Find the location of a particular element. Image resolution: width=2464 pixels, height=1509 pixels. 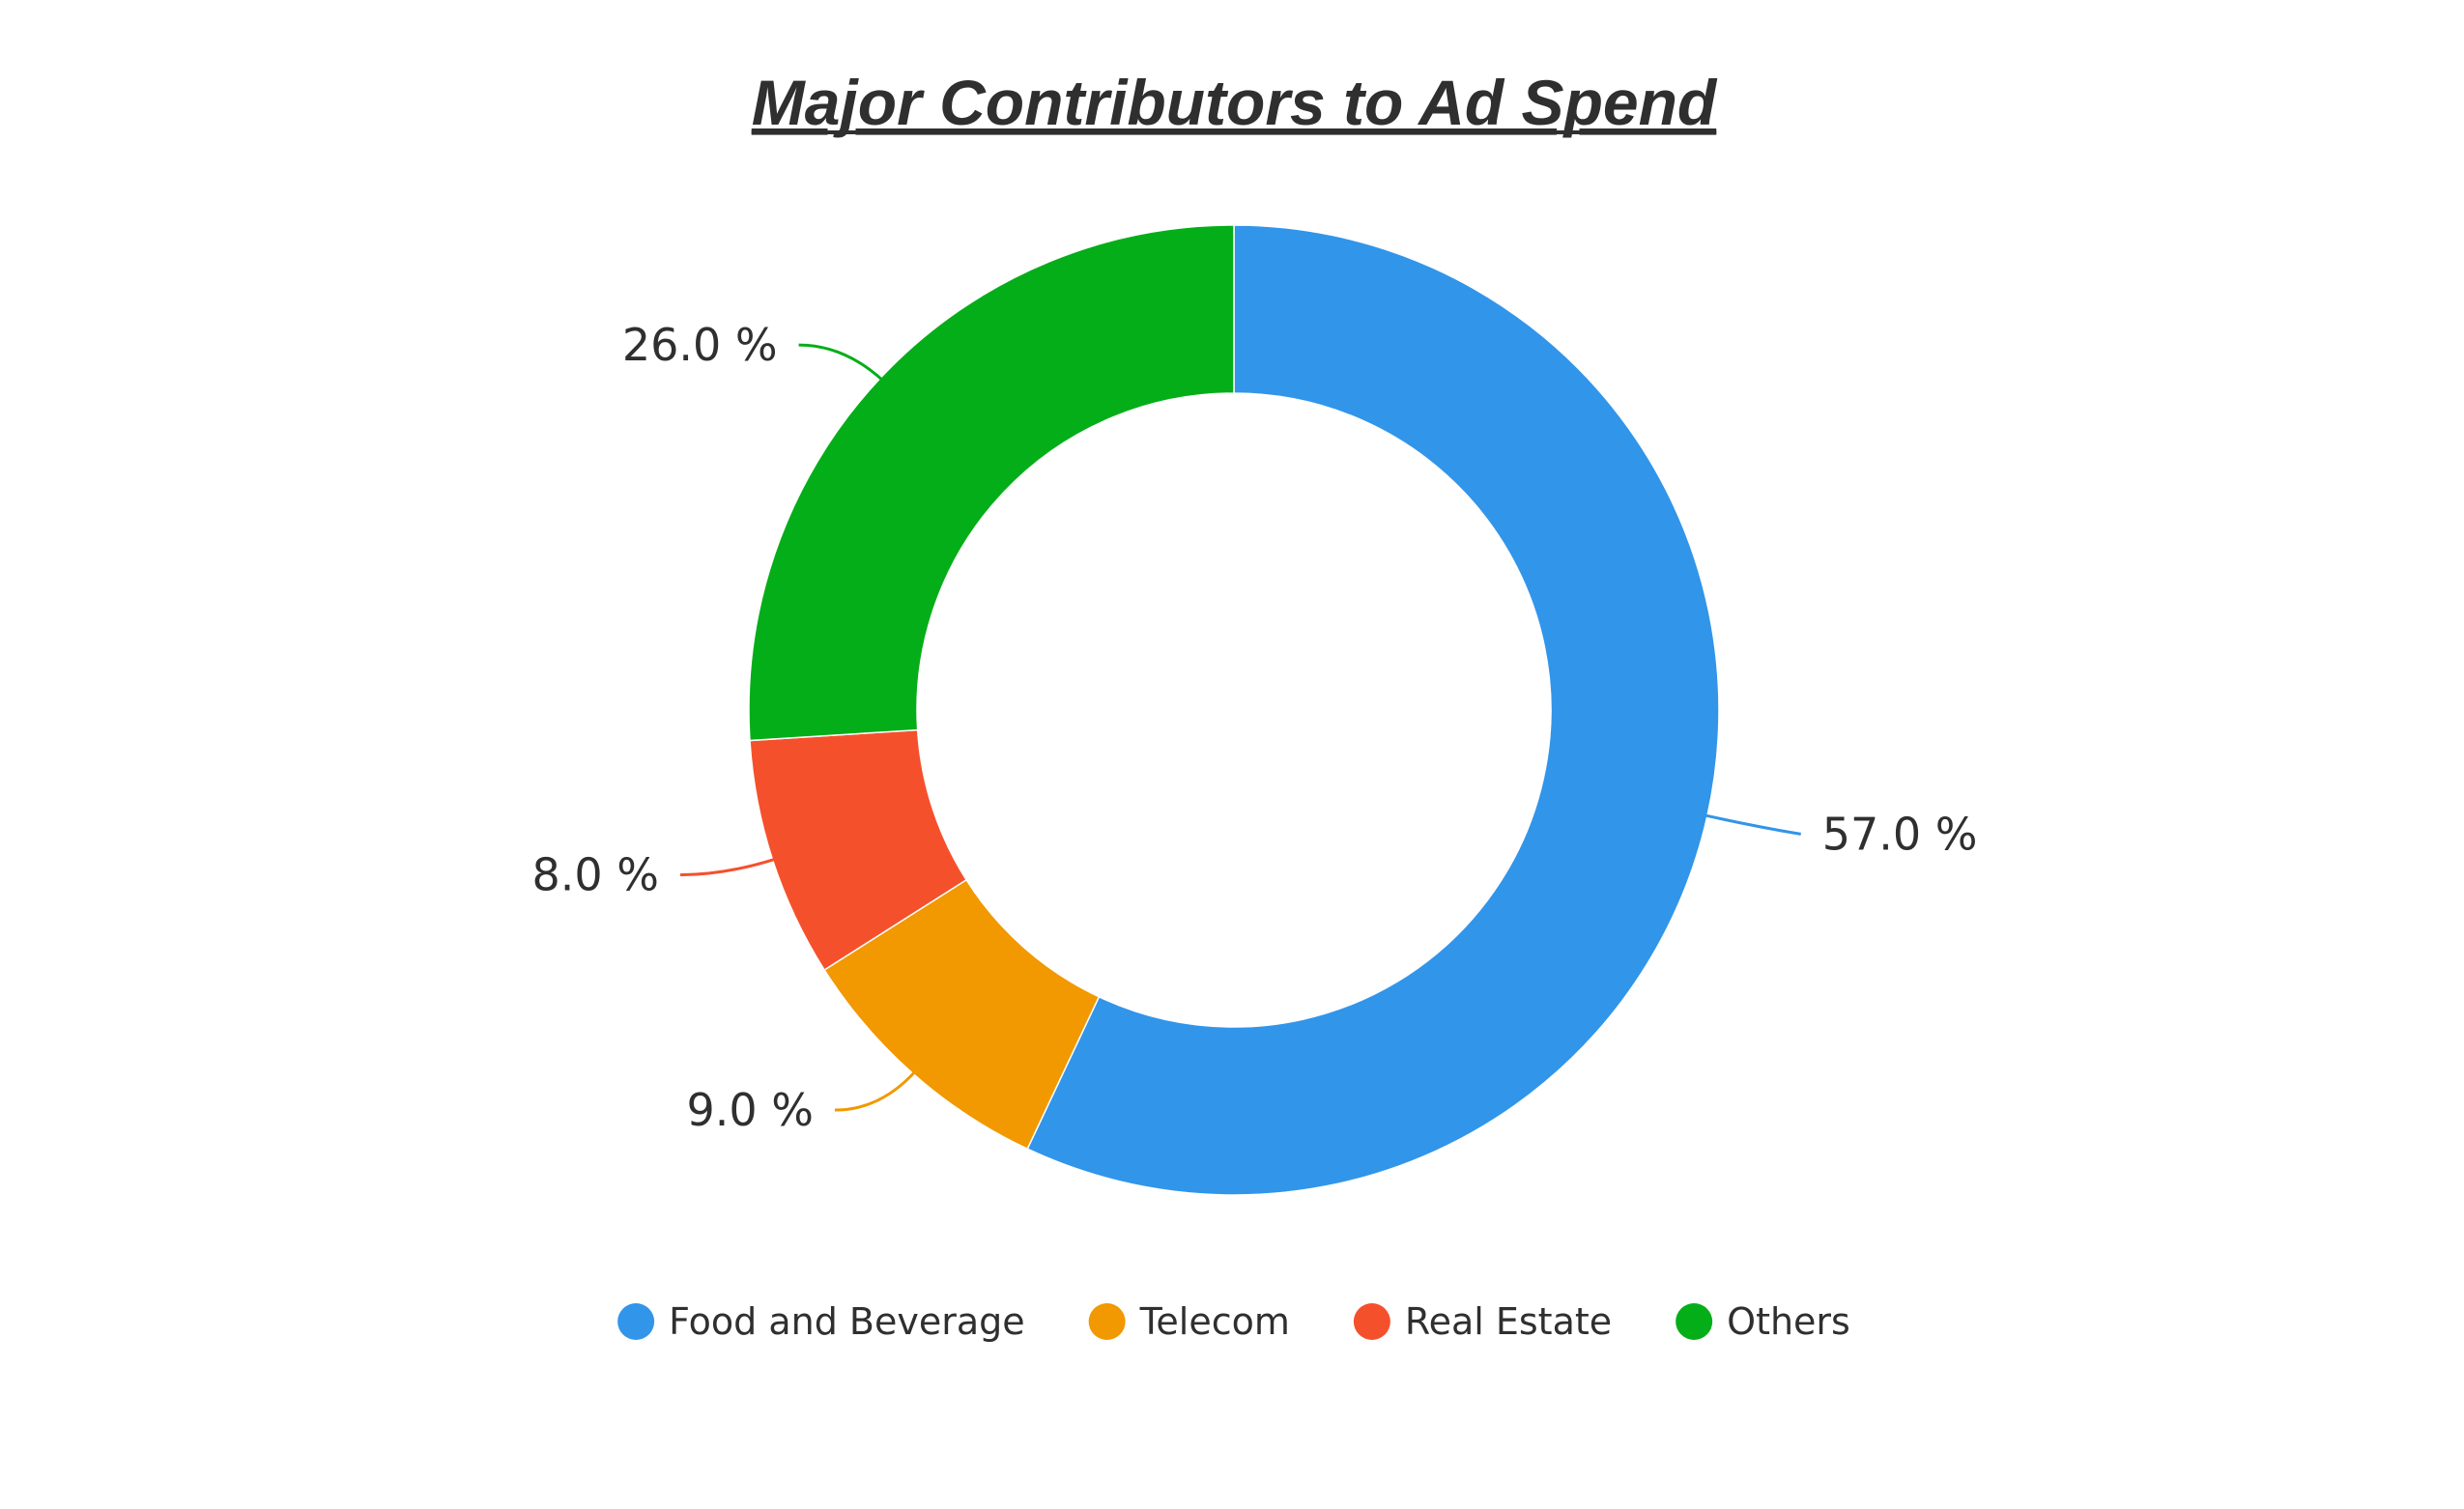

chart-title-group: Major Contributors to Ad Spend is located at coordinates (1234, 102).